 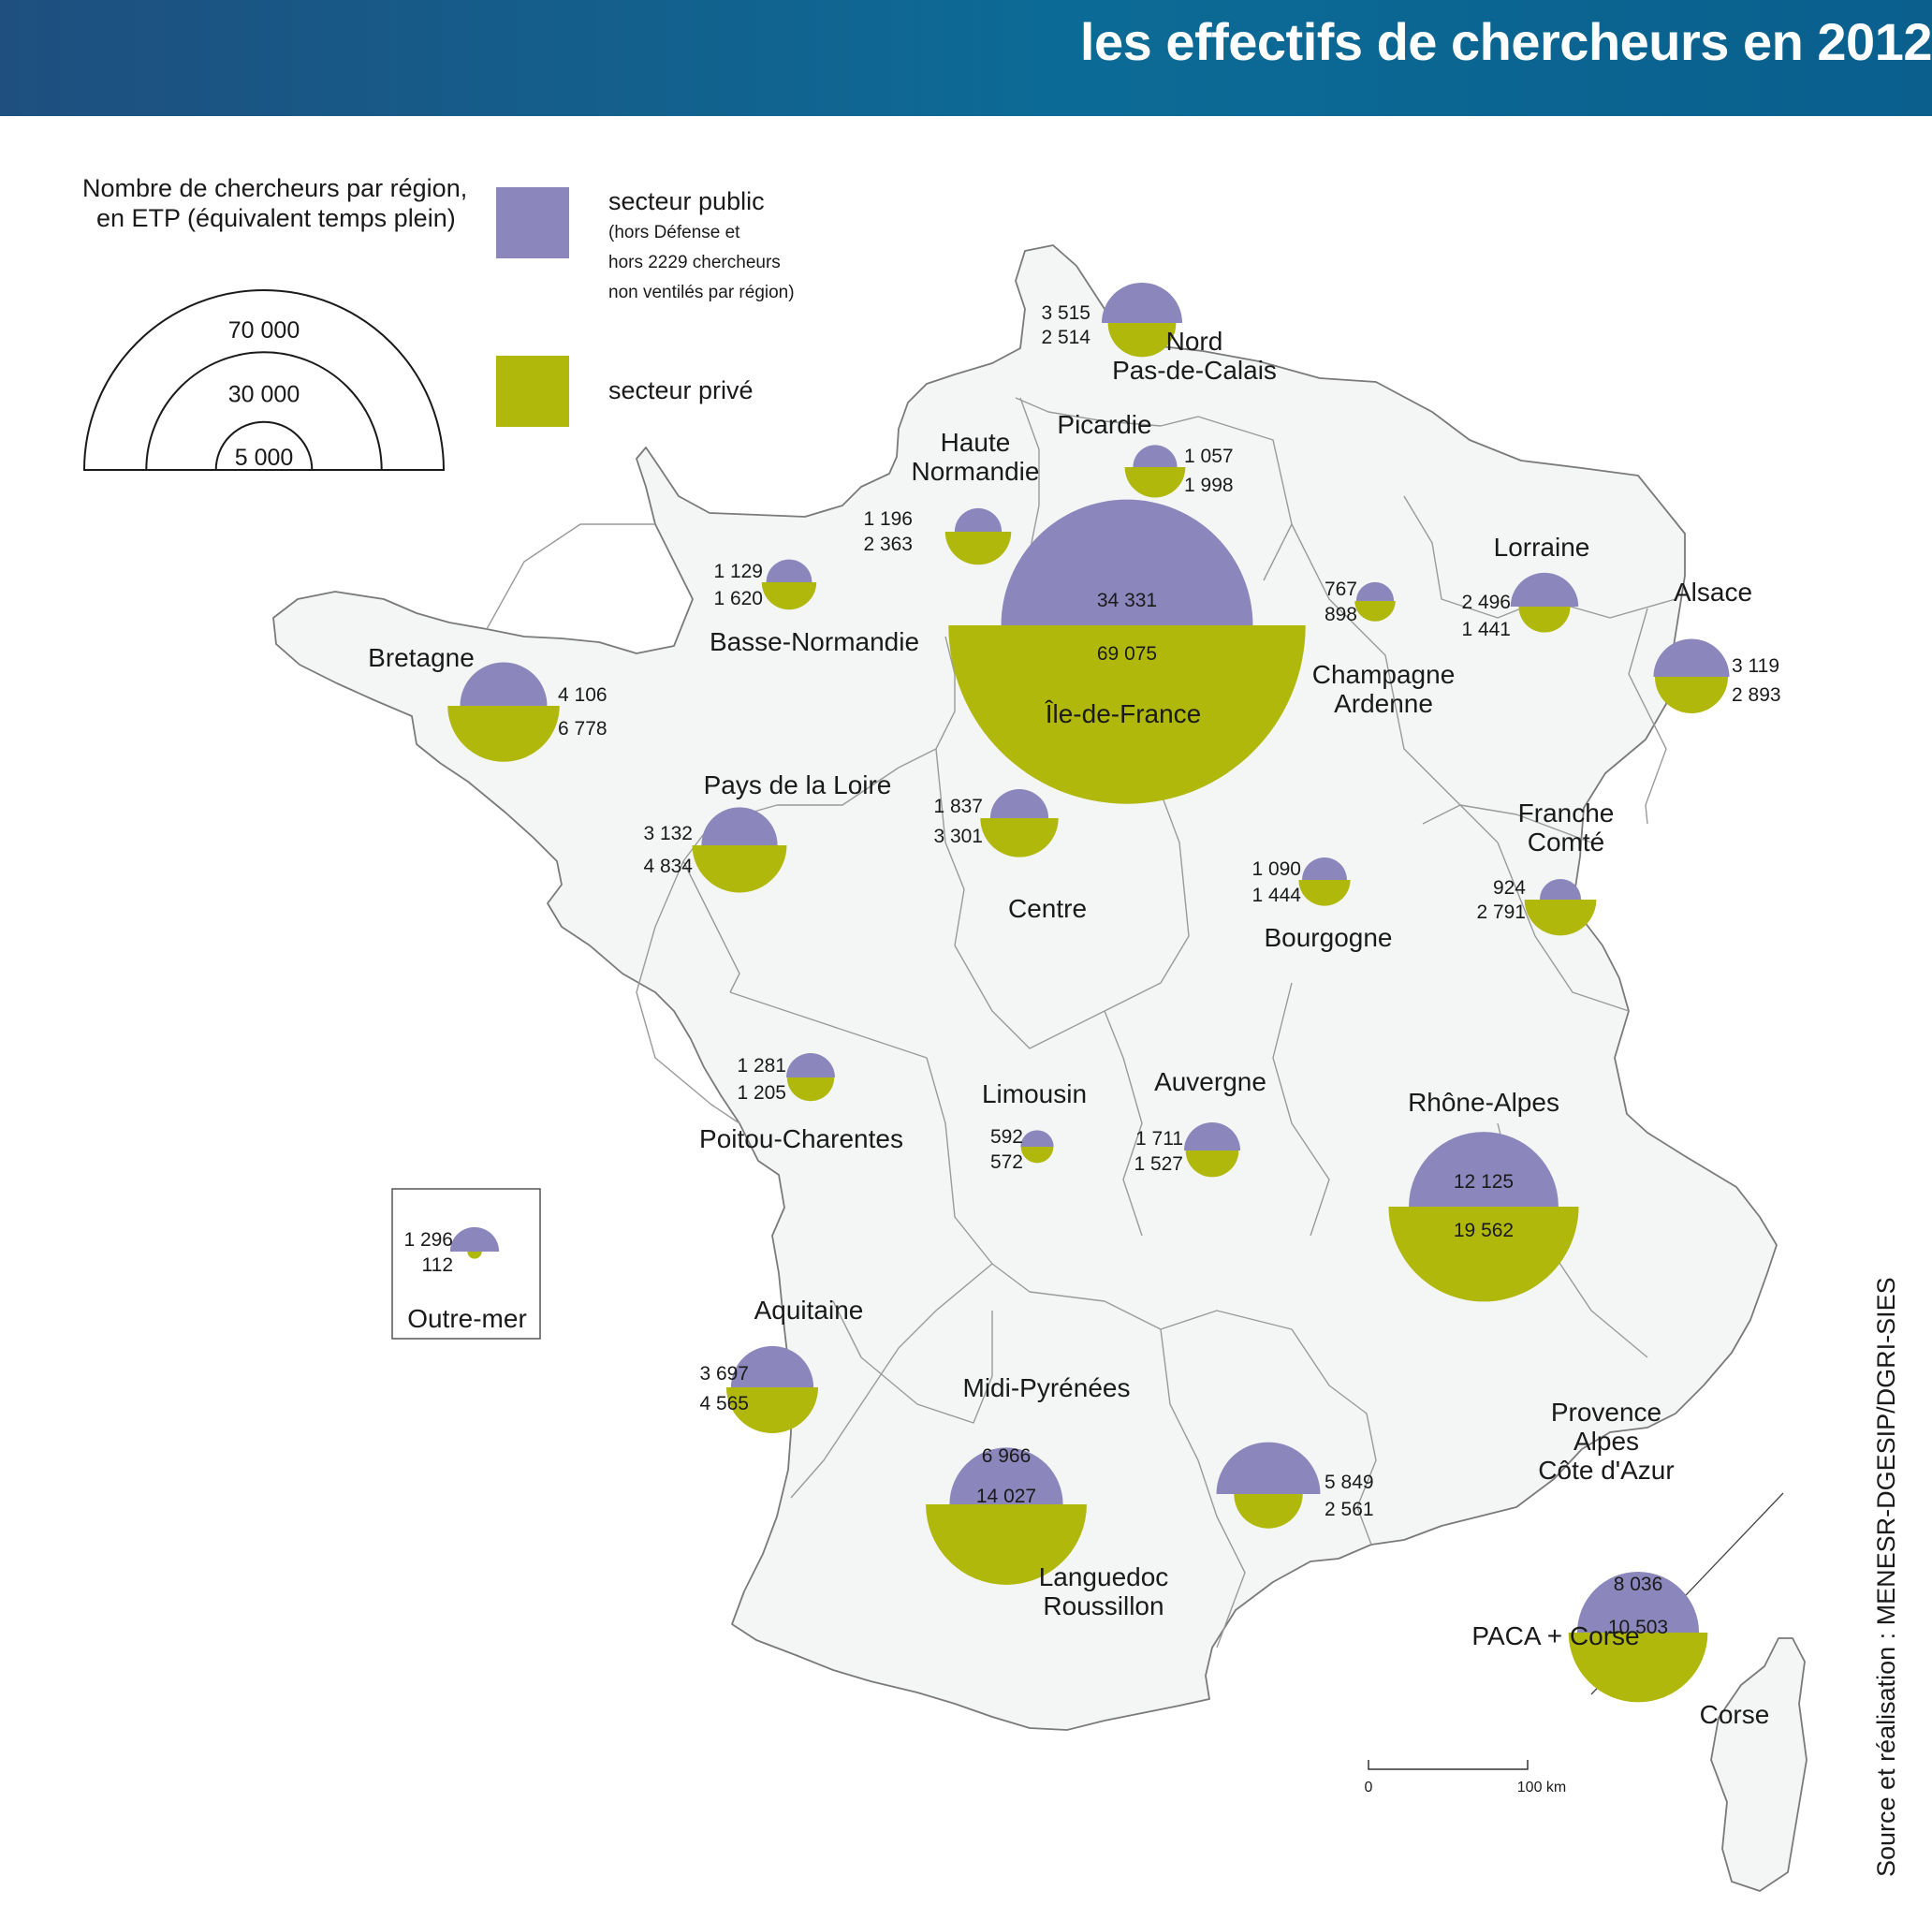 What do you see at coordinates (1541, 1787) in the screenshot?
I see `scale-distance-label: 100 km` at bounding box center [1541, 1787].